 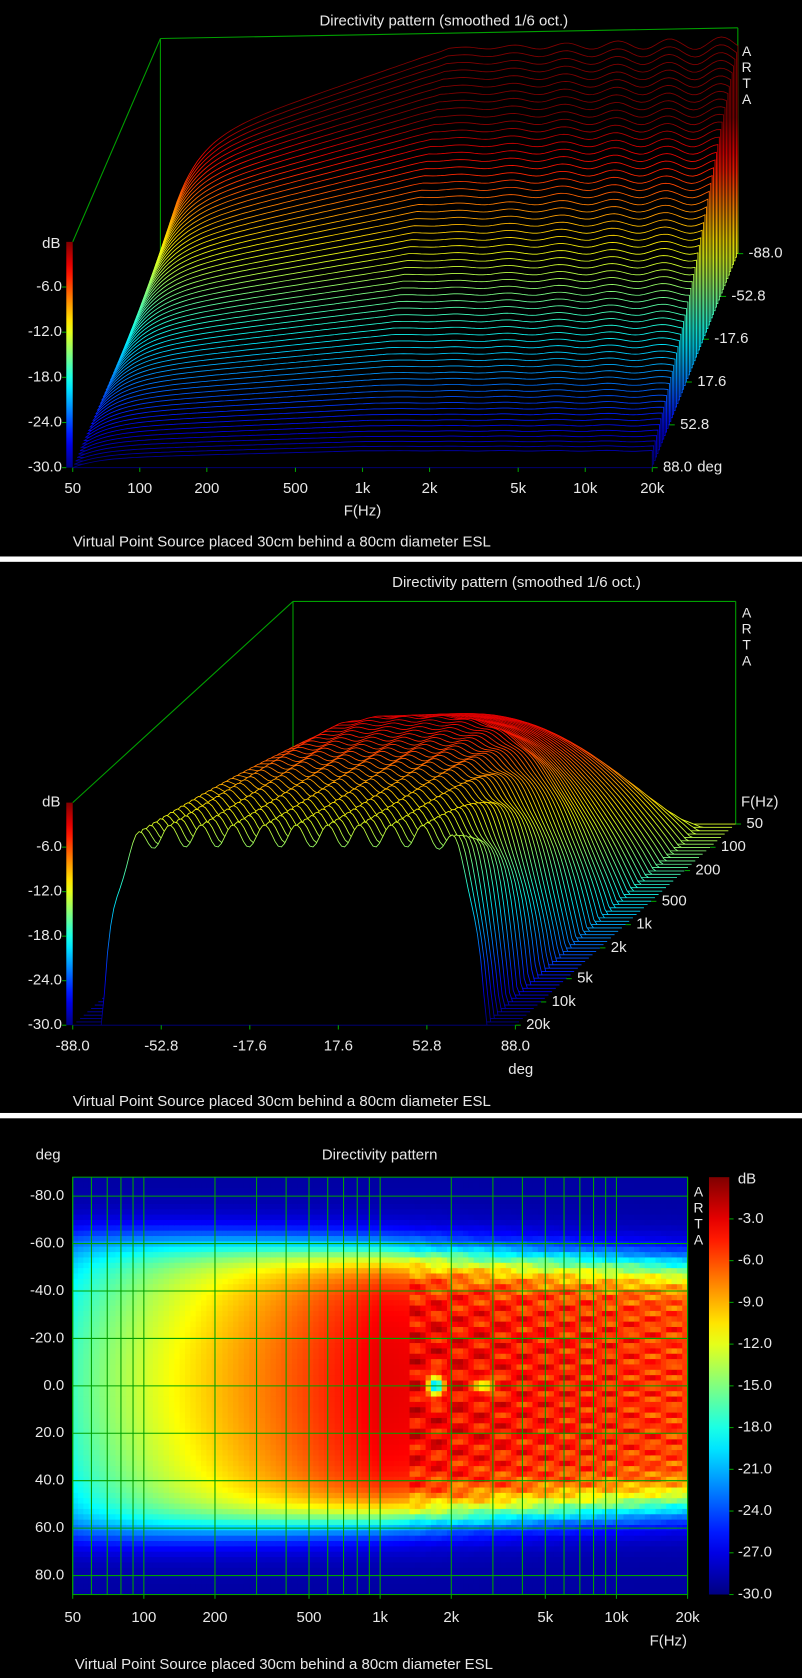 What do you see at coordinates (731, 338) in the screenshot?
I see `z-tick-label: -17.6` at bounding box center [731, 338].